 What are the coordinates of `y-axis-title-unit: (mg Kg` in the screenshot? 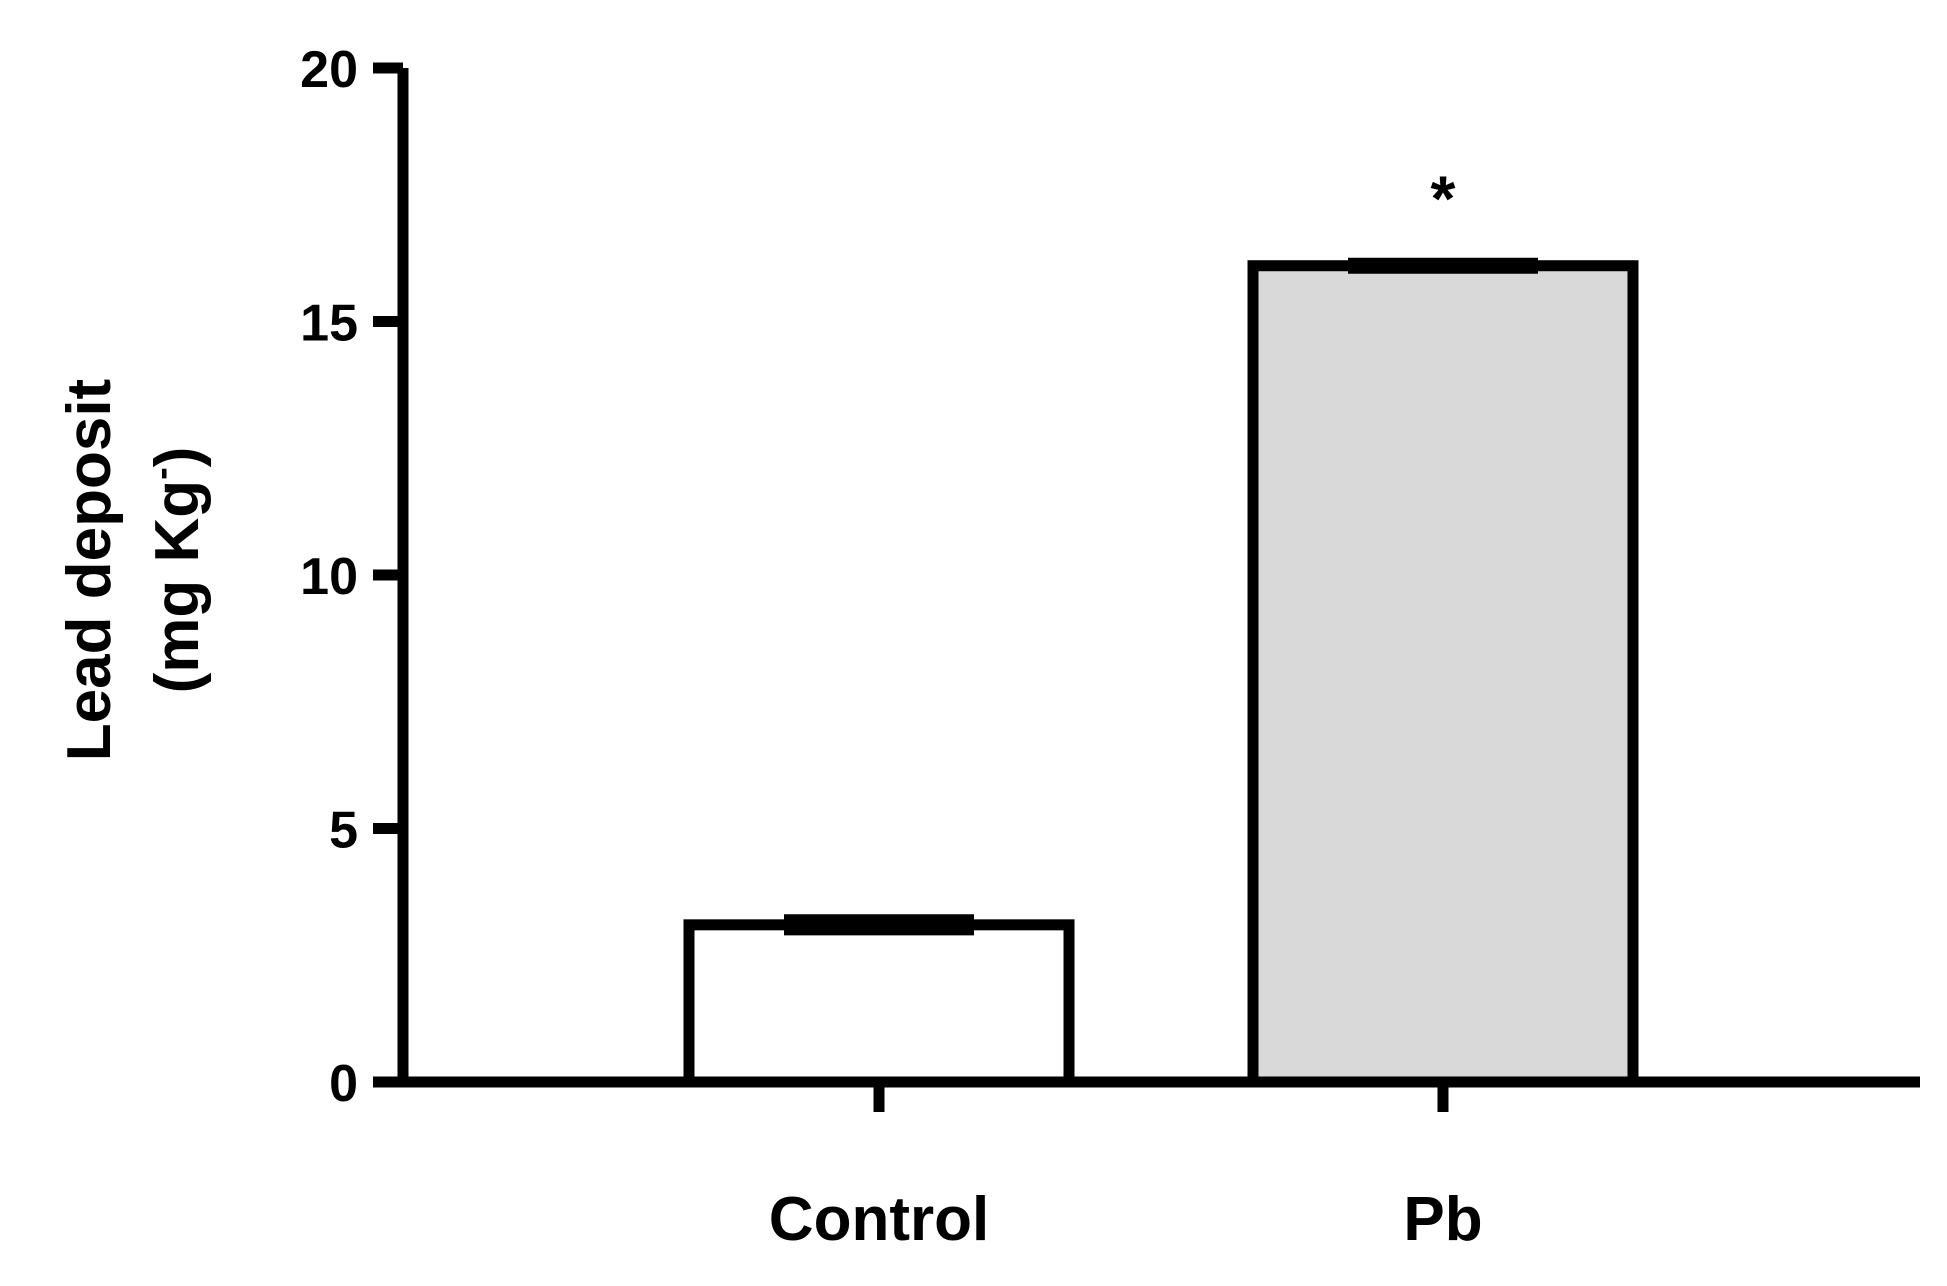 It's located at (177, 587).